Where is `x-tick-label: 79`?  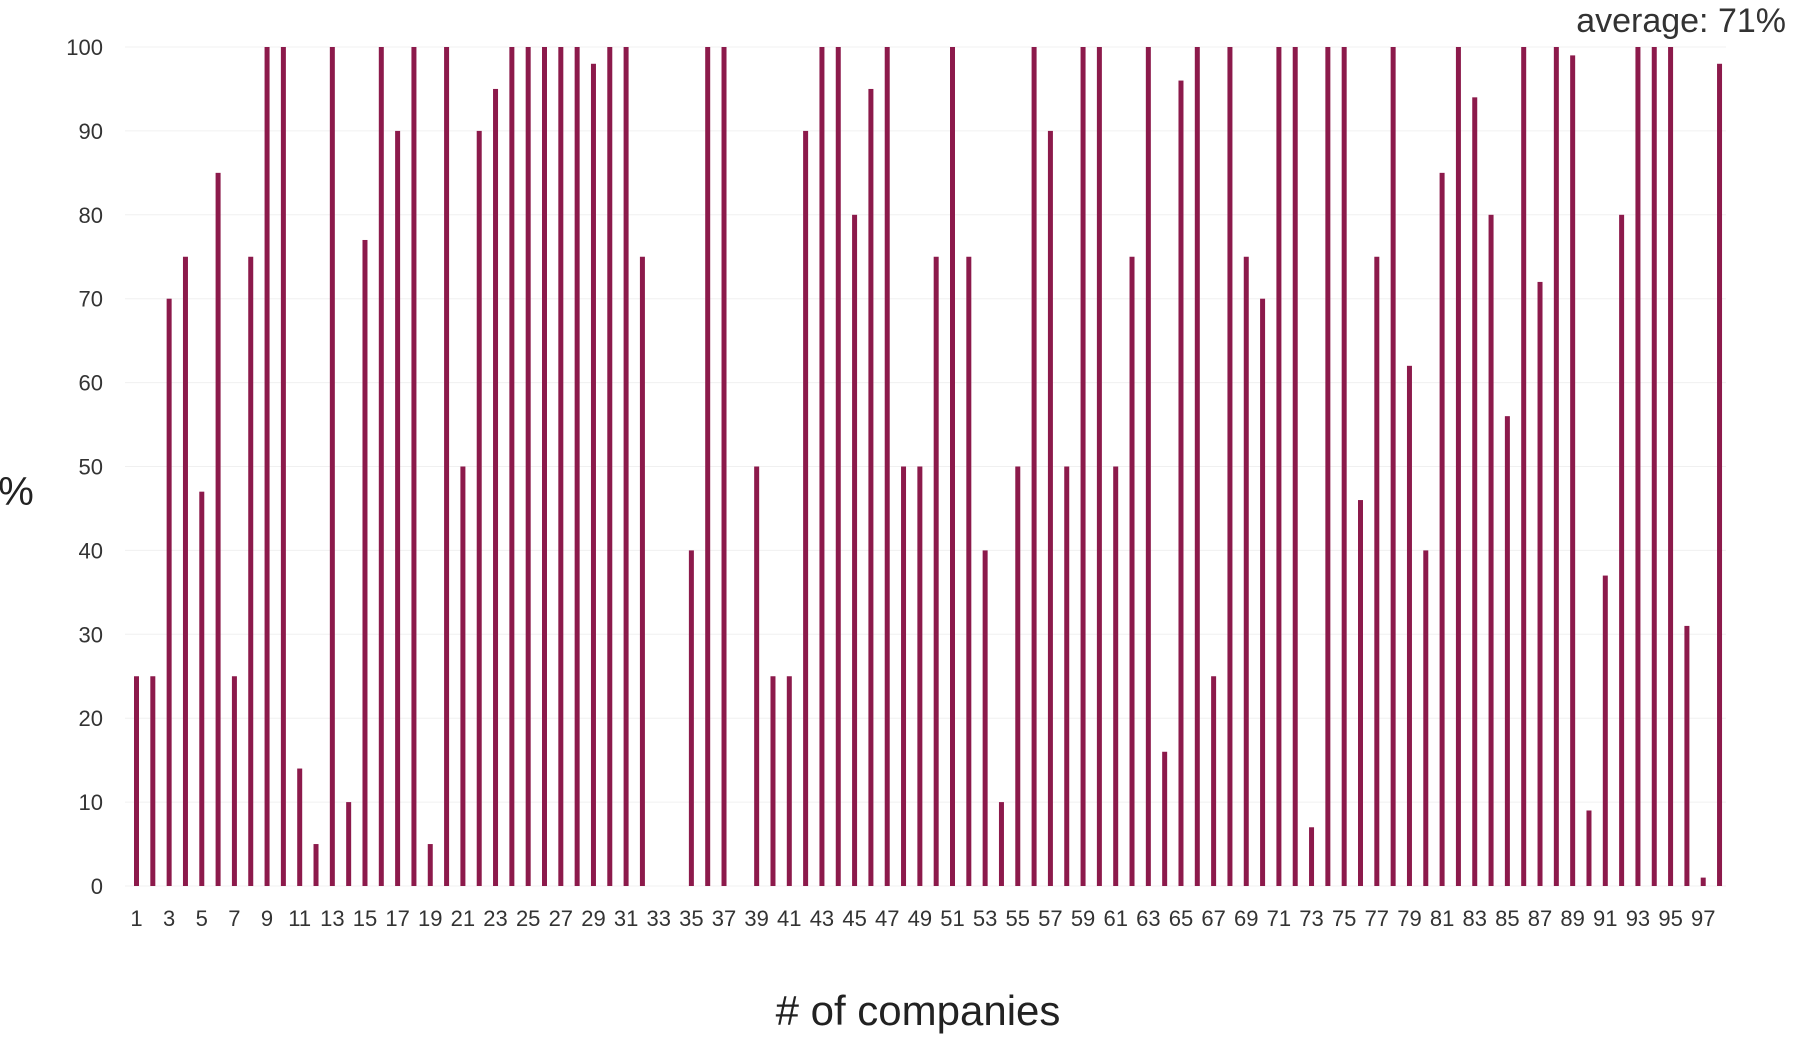 x-tick-label: 79 is located at coordinates (1409, 918).